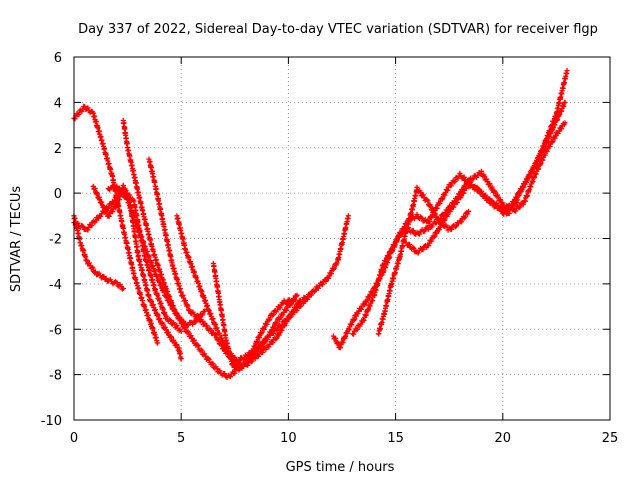  Describe the element at coordinates (340, 467) in the screenshot. I see `x-axis-label: GPS time / hours` at that location.